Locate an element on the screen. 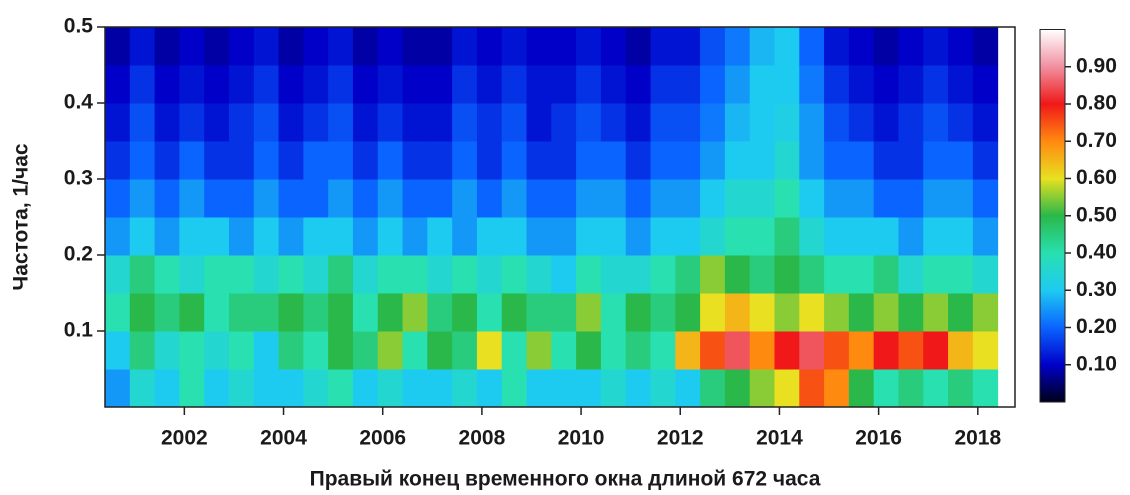  colorbar-tick-label: 0.60 is located at coordinates (1096, 177).